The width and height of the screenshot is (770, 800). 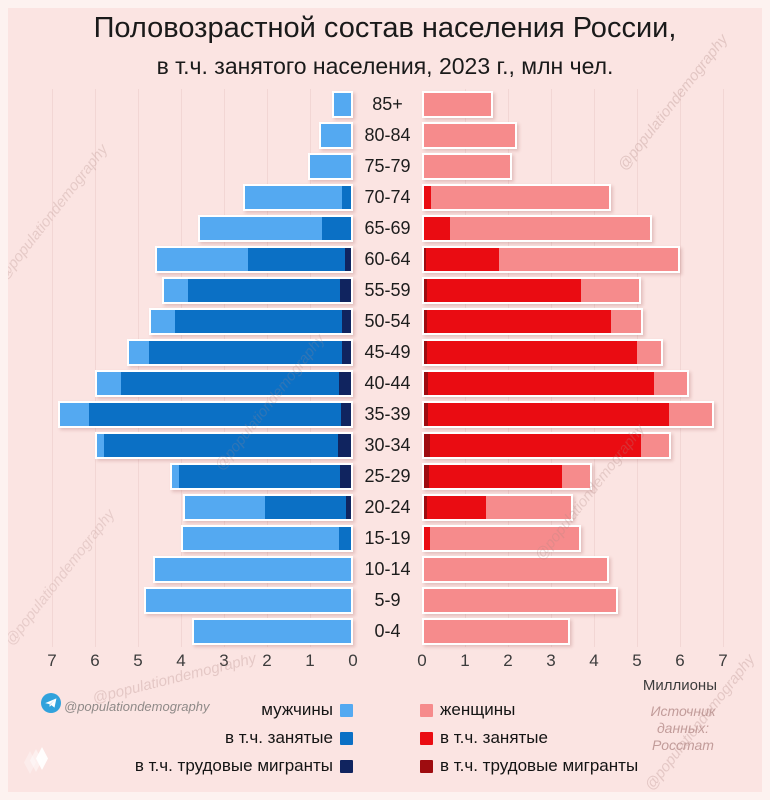 What do you see at coordinates (422, 660) in the screenshot?
I see `x-axis-tick-right: 0` at bounding box center [422, 660].